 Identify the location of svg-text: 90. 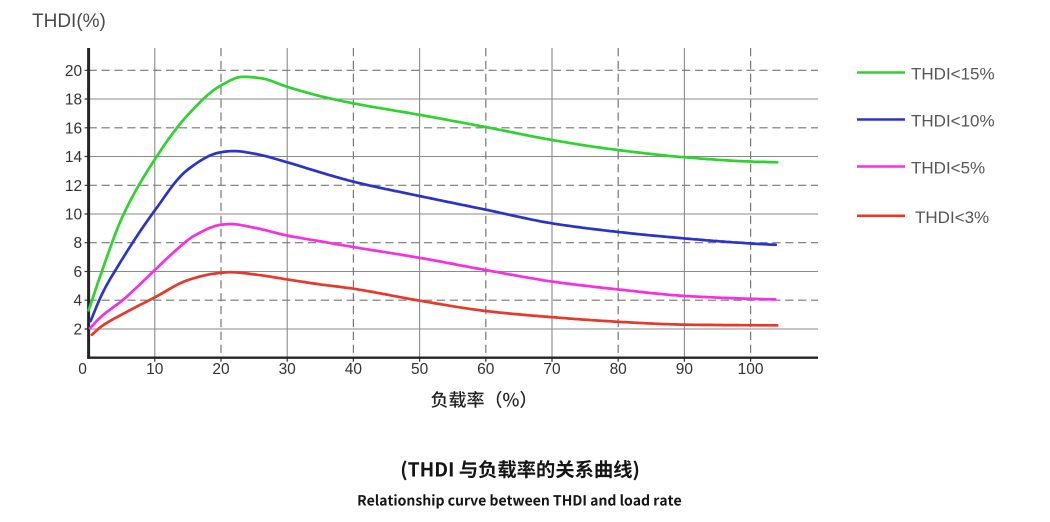
(685, 369).